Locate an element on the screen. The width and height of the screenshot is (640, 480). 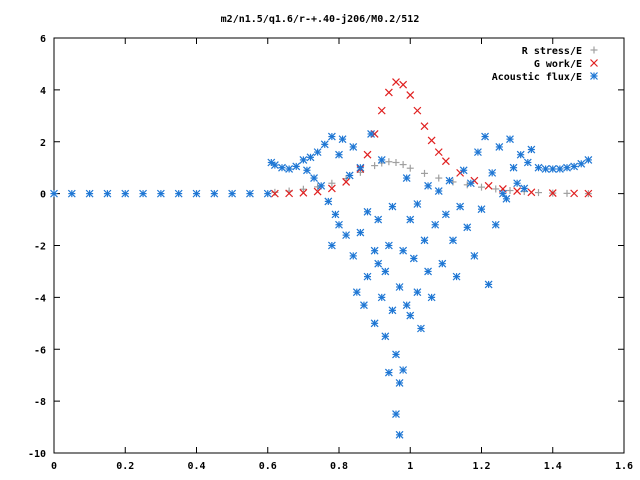
legend-label: G work/E is located at coordinates (558, 64).